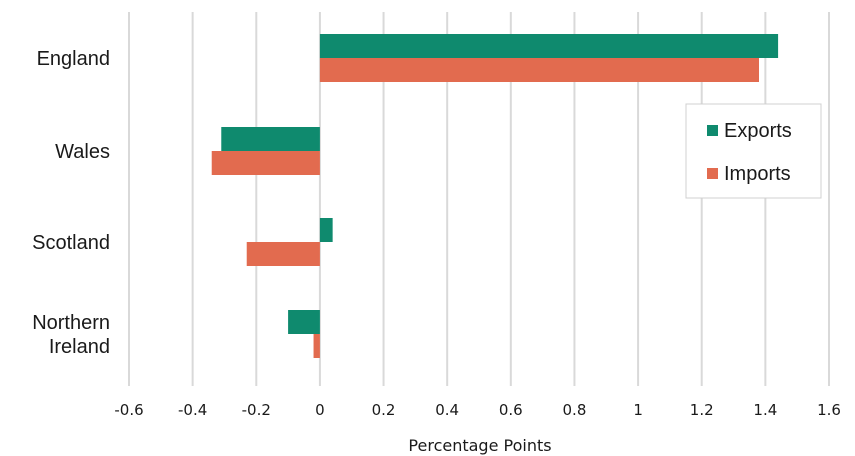  Describe the element at coordinates (71, 323) in the screenshot. I see `category-label: Northern` at that location.